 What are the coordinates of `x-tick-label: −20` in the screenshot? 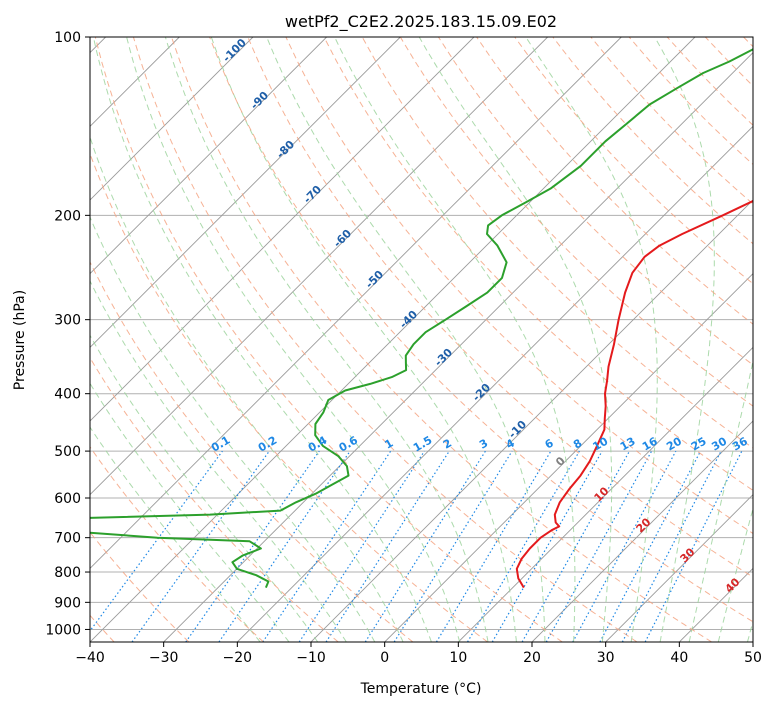 It's located at (238, 658).